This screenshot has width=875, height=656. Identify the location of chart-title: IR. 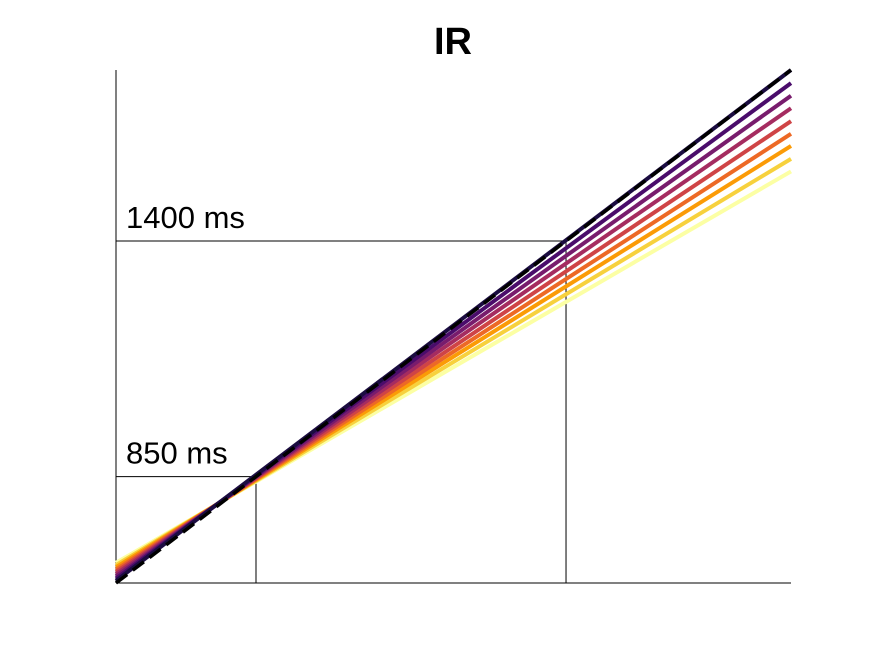
(453, 42).